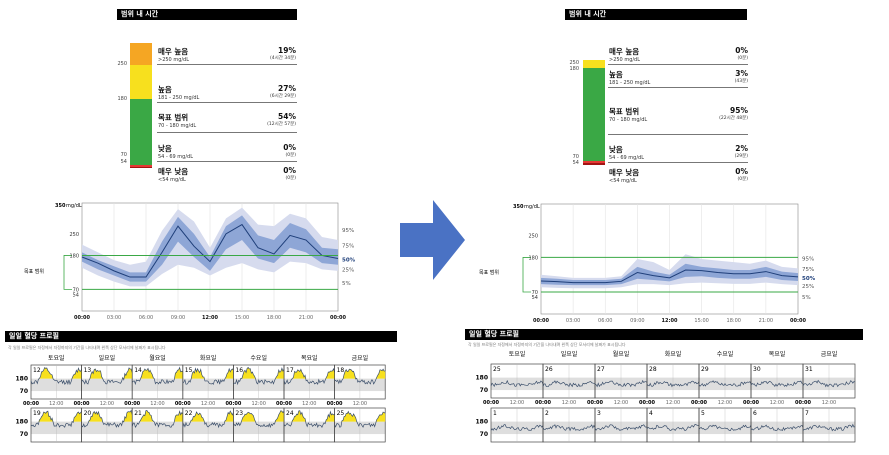  What do you see at coordinates (807, 413) in the screenshot?
I see `day-date: 7` at bounding box center [807, 413].